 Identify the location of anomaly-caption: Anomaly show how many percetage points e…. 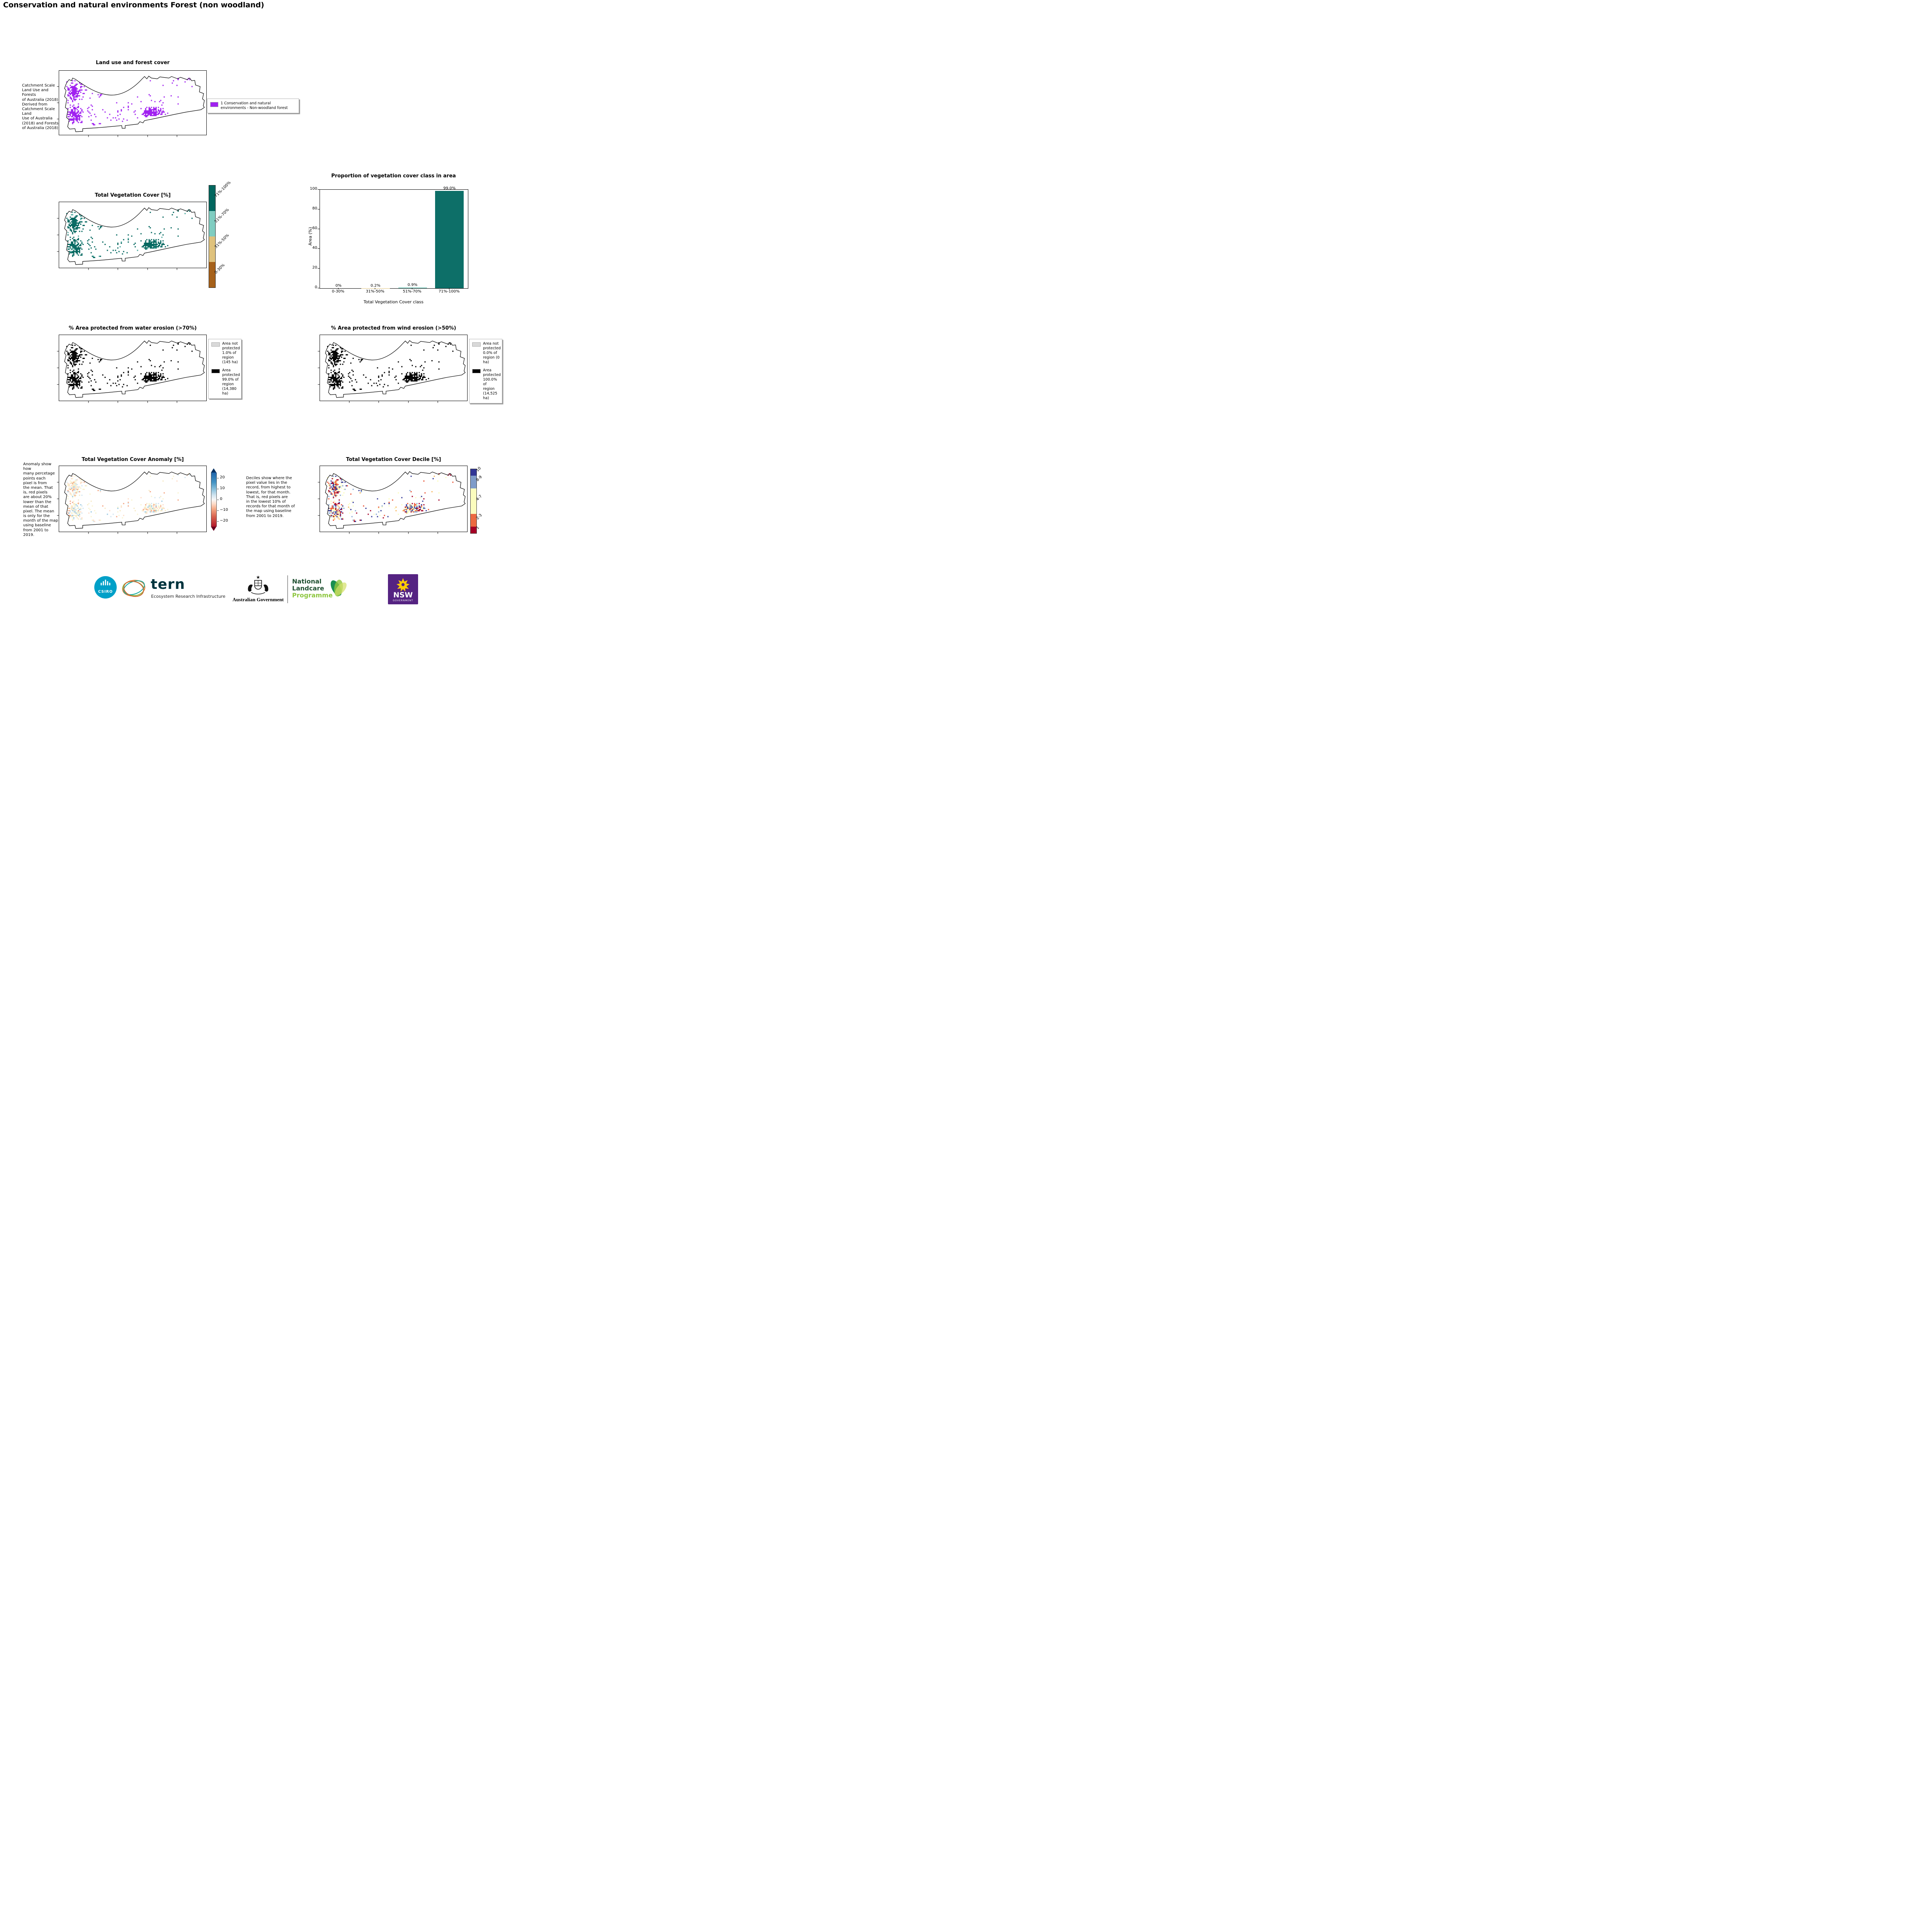
(41, 500).